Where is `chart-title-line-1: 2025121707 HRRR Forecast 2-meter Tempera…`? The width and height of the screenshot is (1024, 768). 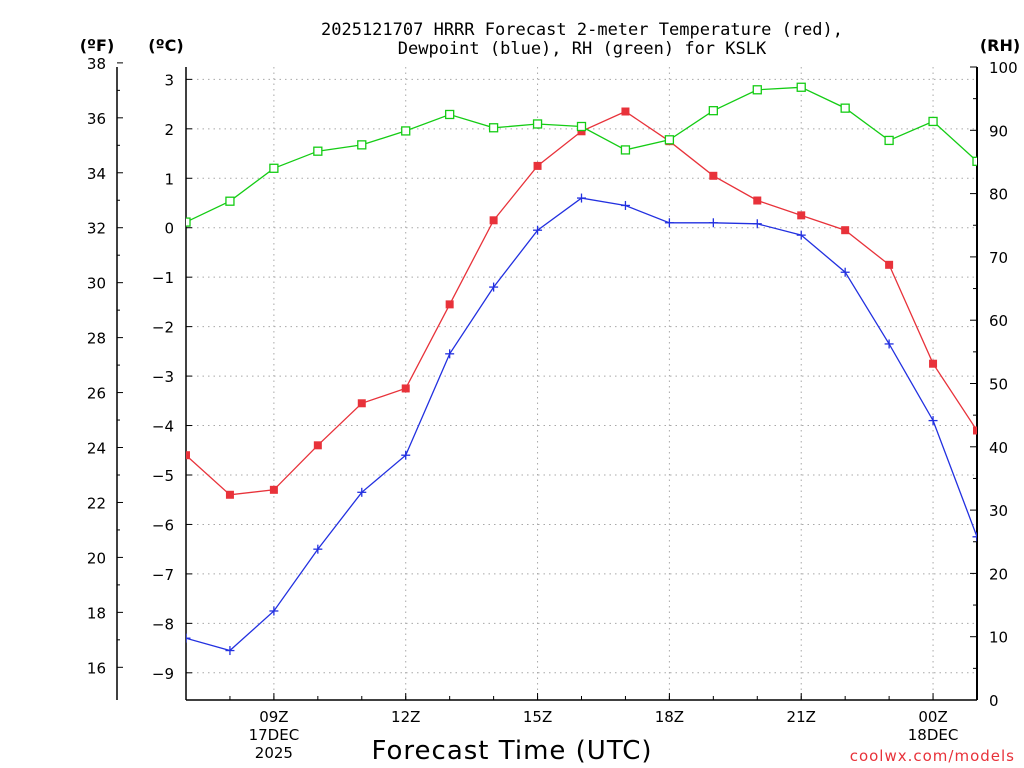
chart-title-line-1: 2025121707 HRRR Forecast 2-meter Tempera… is located at coordinates (582, 30).